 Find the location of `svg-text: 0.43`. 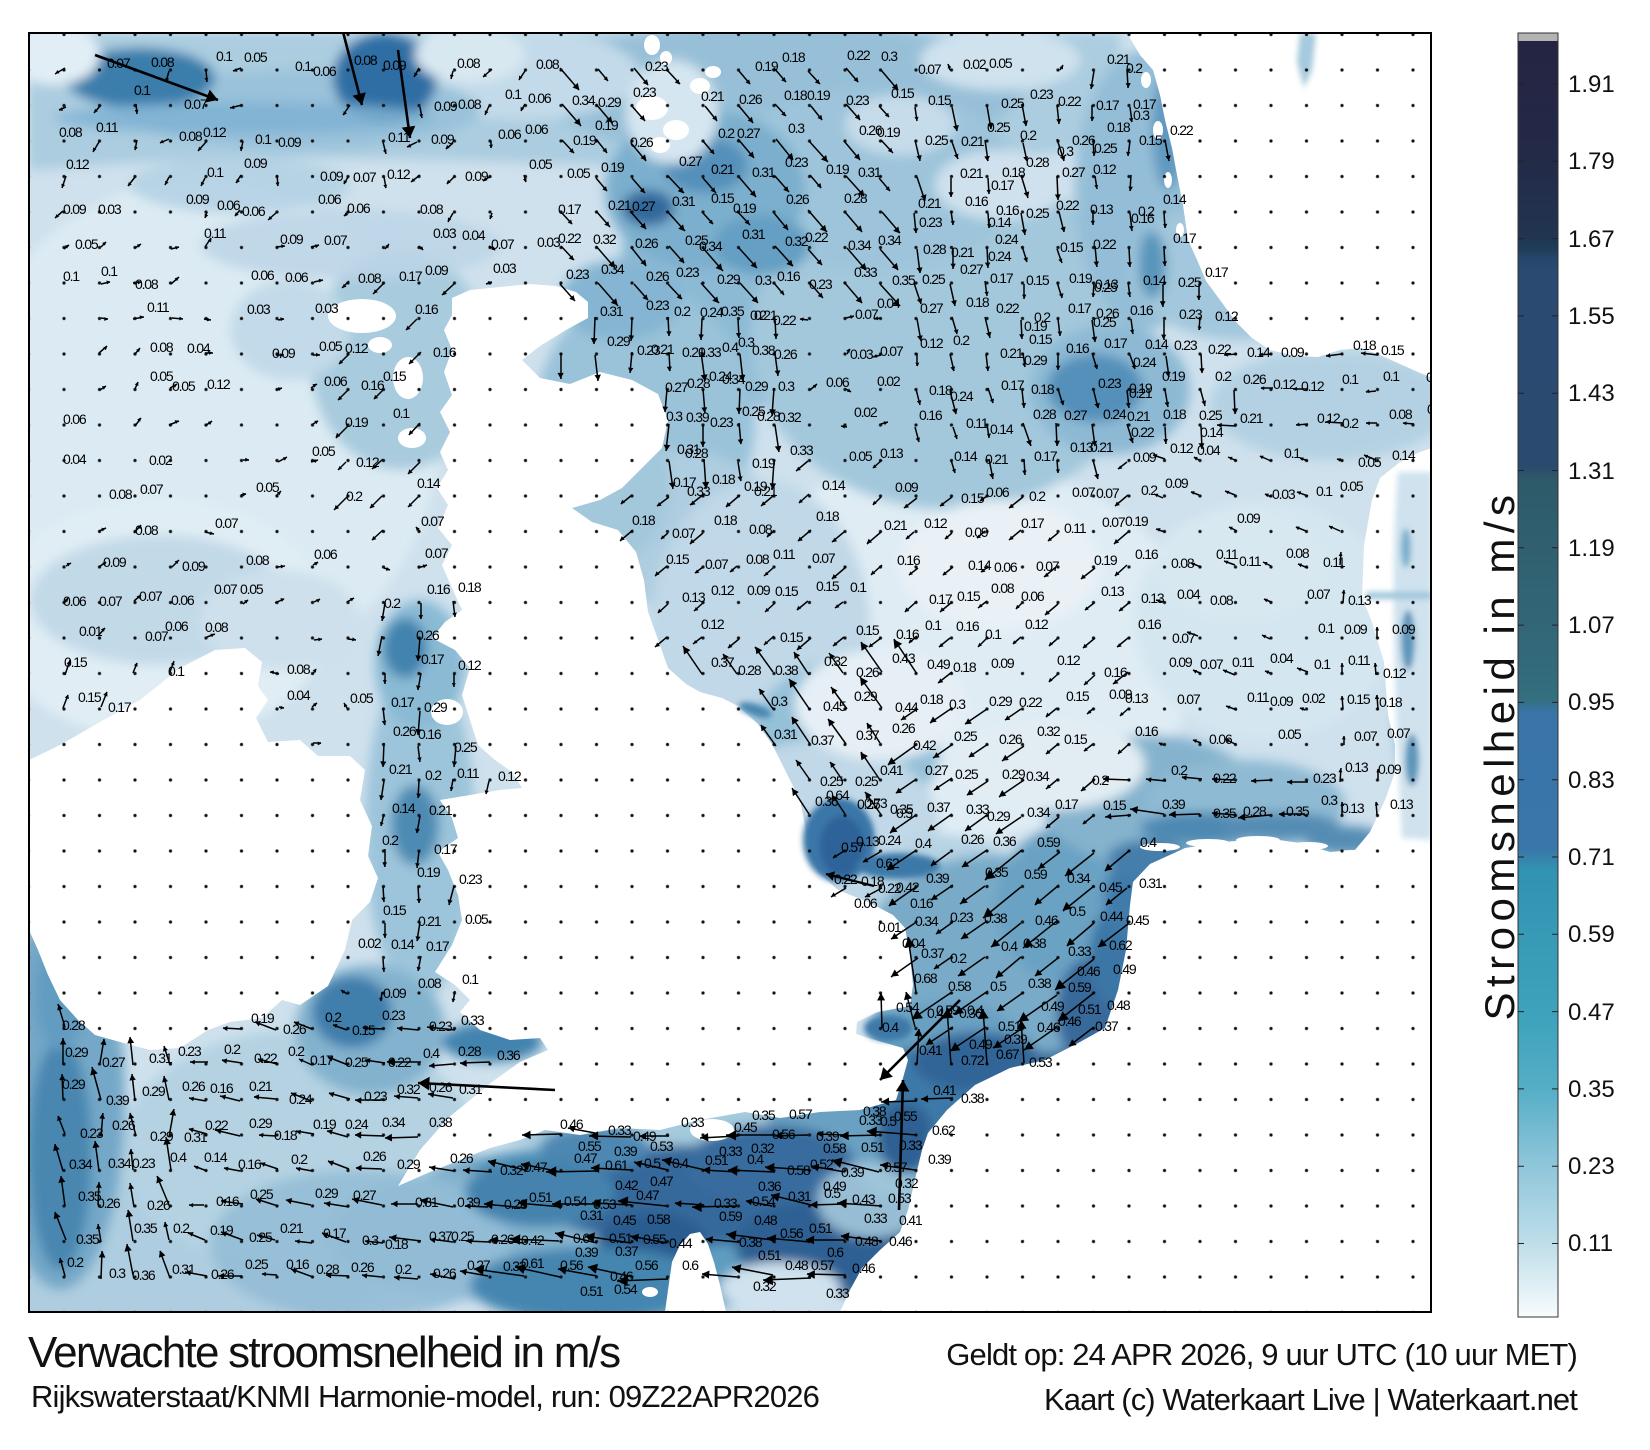

svg-text: 0.43 is located at coordinates (864, 1199).